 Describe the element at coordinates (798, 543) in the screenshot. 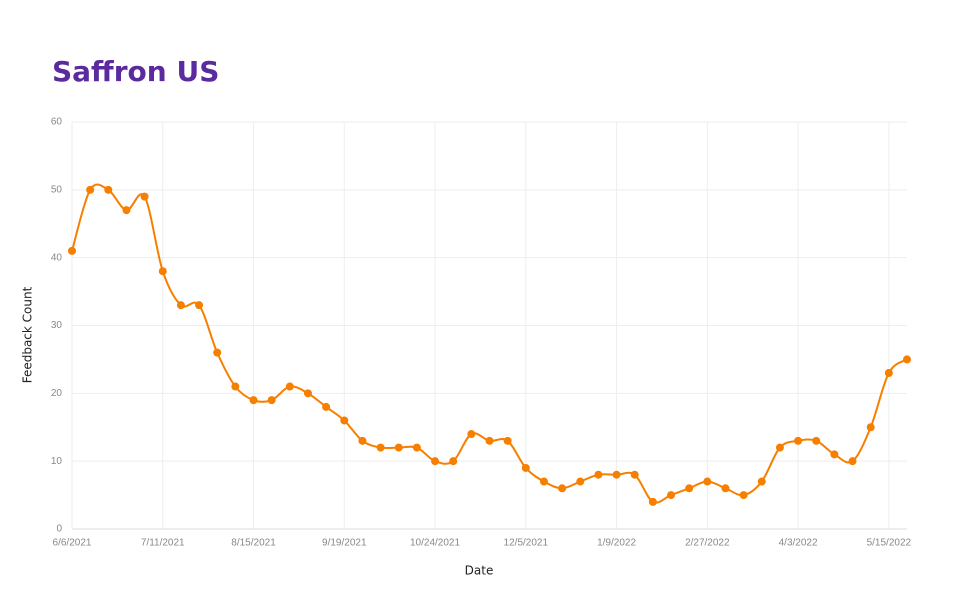

I see `x-tick-label: 4/3/2022` at that location.